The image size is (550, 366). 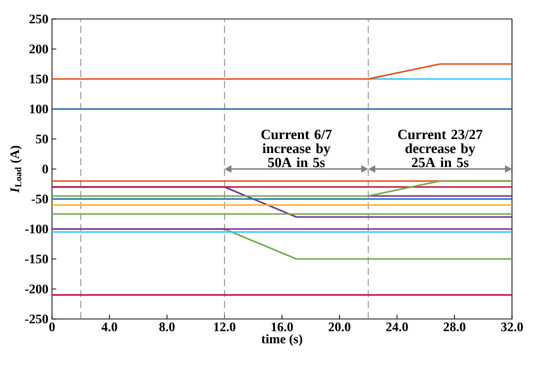 I want to click on y-tick-label: 0, so click(x=45, y=169).